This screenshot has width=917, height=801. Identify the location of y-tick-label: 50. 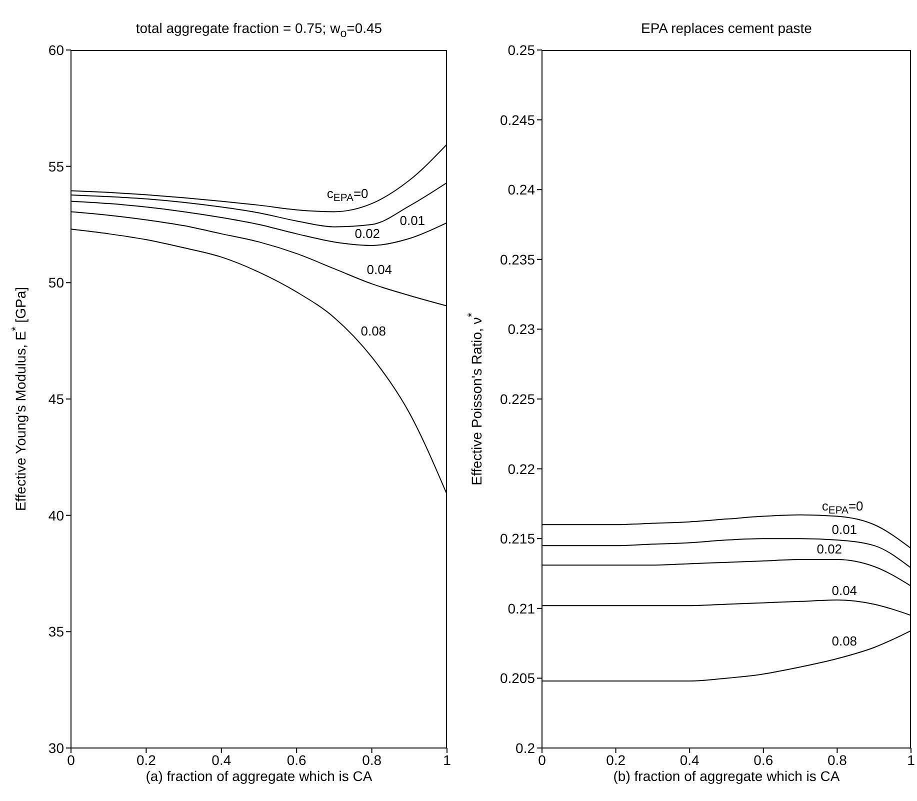
(56, 282).